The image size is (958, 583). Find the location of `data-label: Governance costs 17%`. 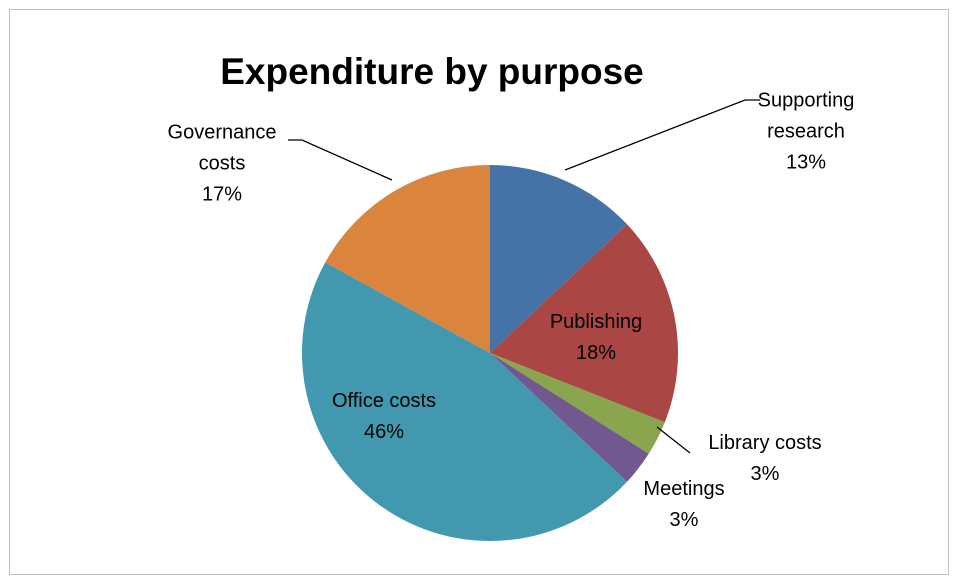

data-label: Governance costs 17% is located at coordinates (222, 164).